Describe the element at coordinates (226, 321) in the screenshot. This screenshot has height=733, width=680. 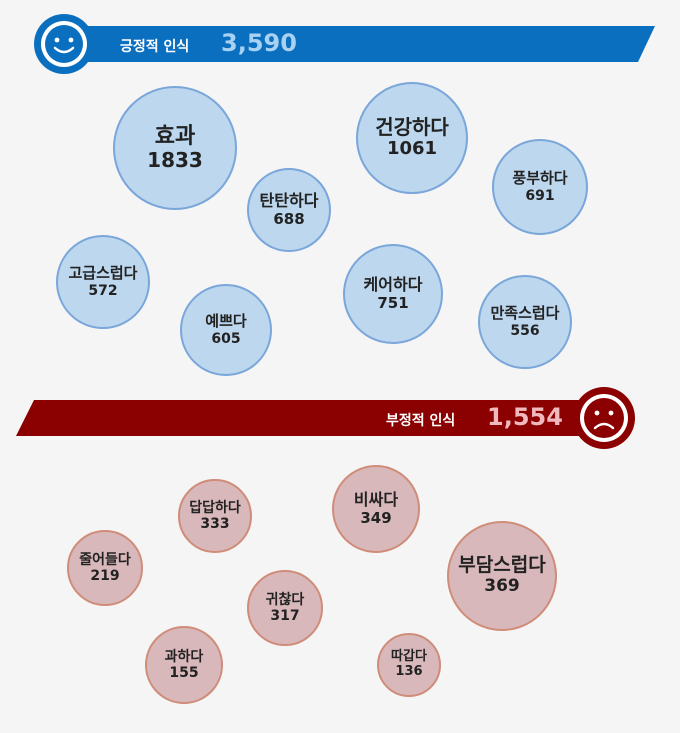
I see `positive-bubble-word: 예쁘다` at that location.